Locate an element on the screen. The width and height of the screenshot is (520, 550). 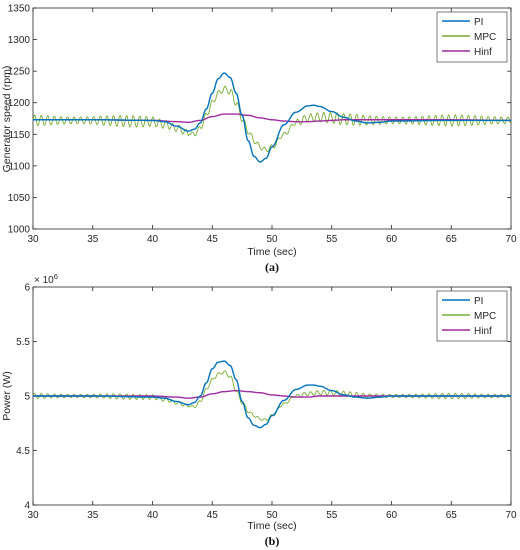
chart-a-legend-box is located at coordinates (472, 37).